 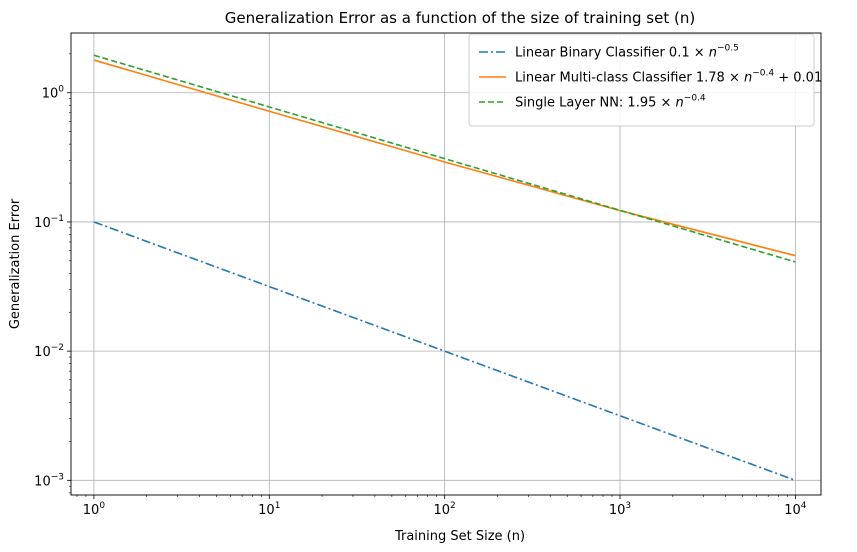 What do you see at coordinates (53, 93) in the screenshot?
I see `y-tick-label: 10⁰` at bounding box center [53, 93].